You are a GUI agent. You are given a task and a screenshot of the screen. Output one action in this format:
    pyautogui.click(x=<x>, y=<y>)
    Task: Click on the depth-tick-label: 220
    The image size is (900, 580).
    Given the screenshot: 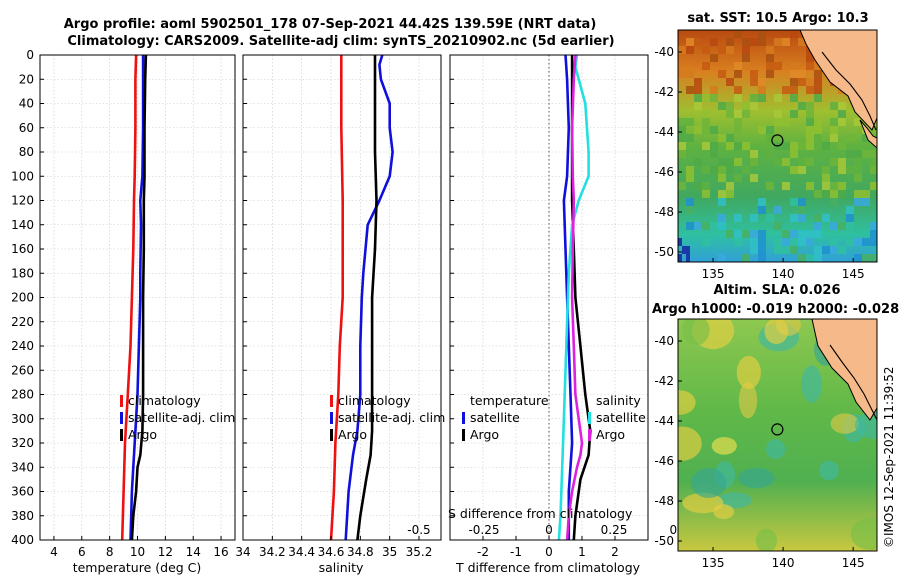 What is the action you would take?
    pyautogui.click(x=22, y=322)
    